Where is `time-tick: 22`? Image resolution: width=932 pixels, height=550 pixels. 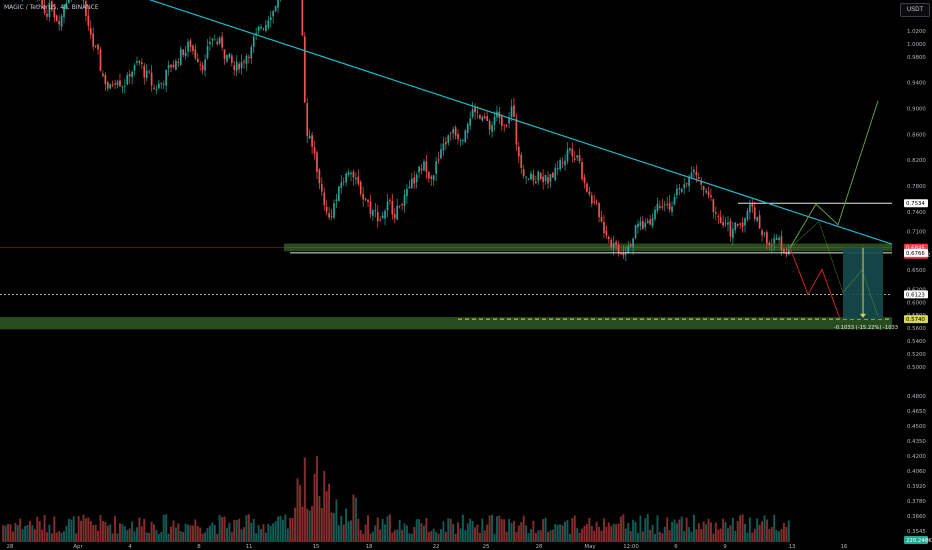 time-tick: 22 is located at coordinates (436, 547).